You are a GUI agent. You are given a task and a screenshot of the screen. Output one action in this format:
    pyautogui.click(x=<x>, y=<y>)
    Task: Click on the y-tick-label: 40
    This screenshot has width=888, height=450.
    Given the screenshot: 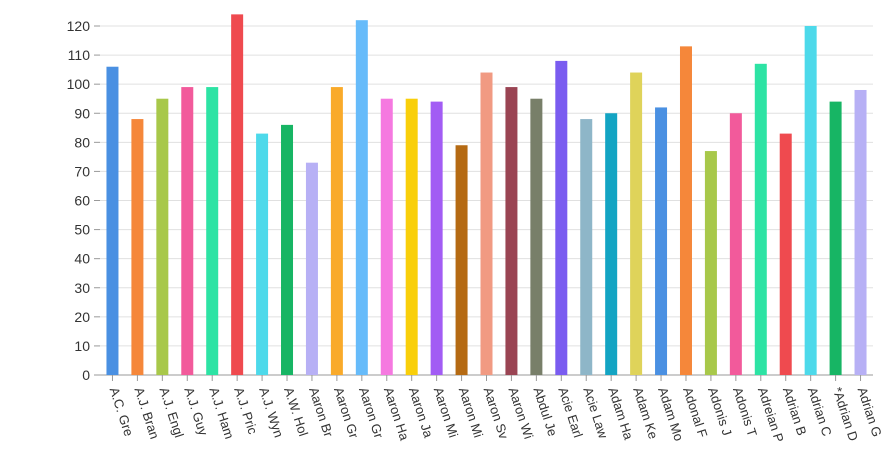 What is the action you would take?
    pyautogui.click(x=82, y=259)
    